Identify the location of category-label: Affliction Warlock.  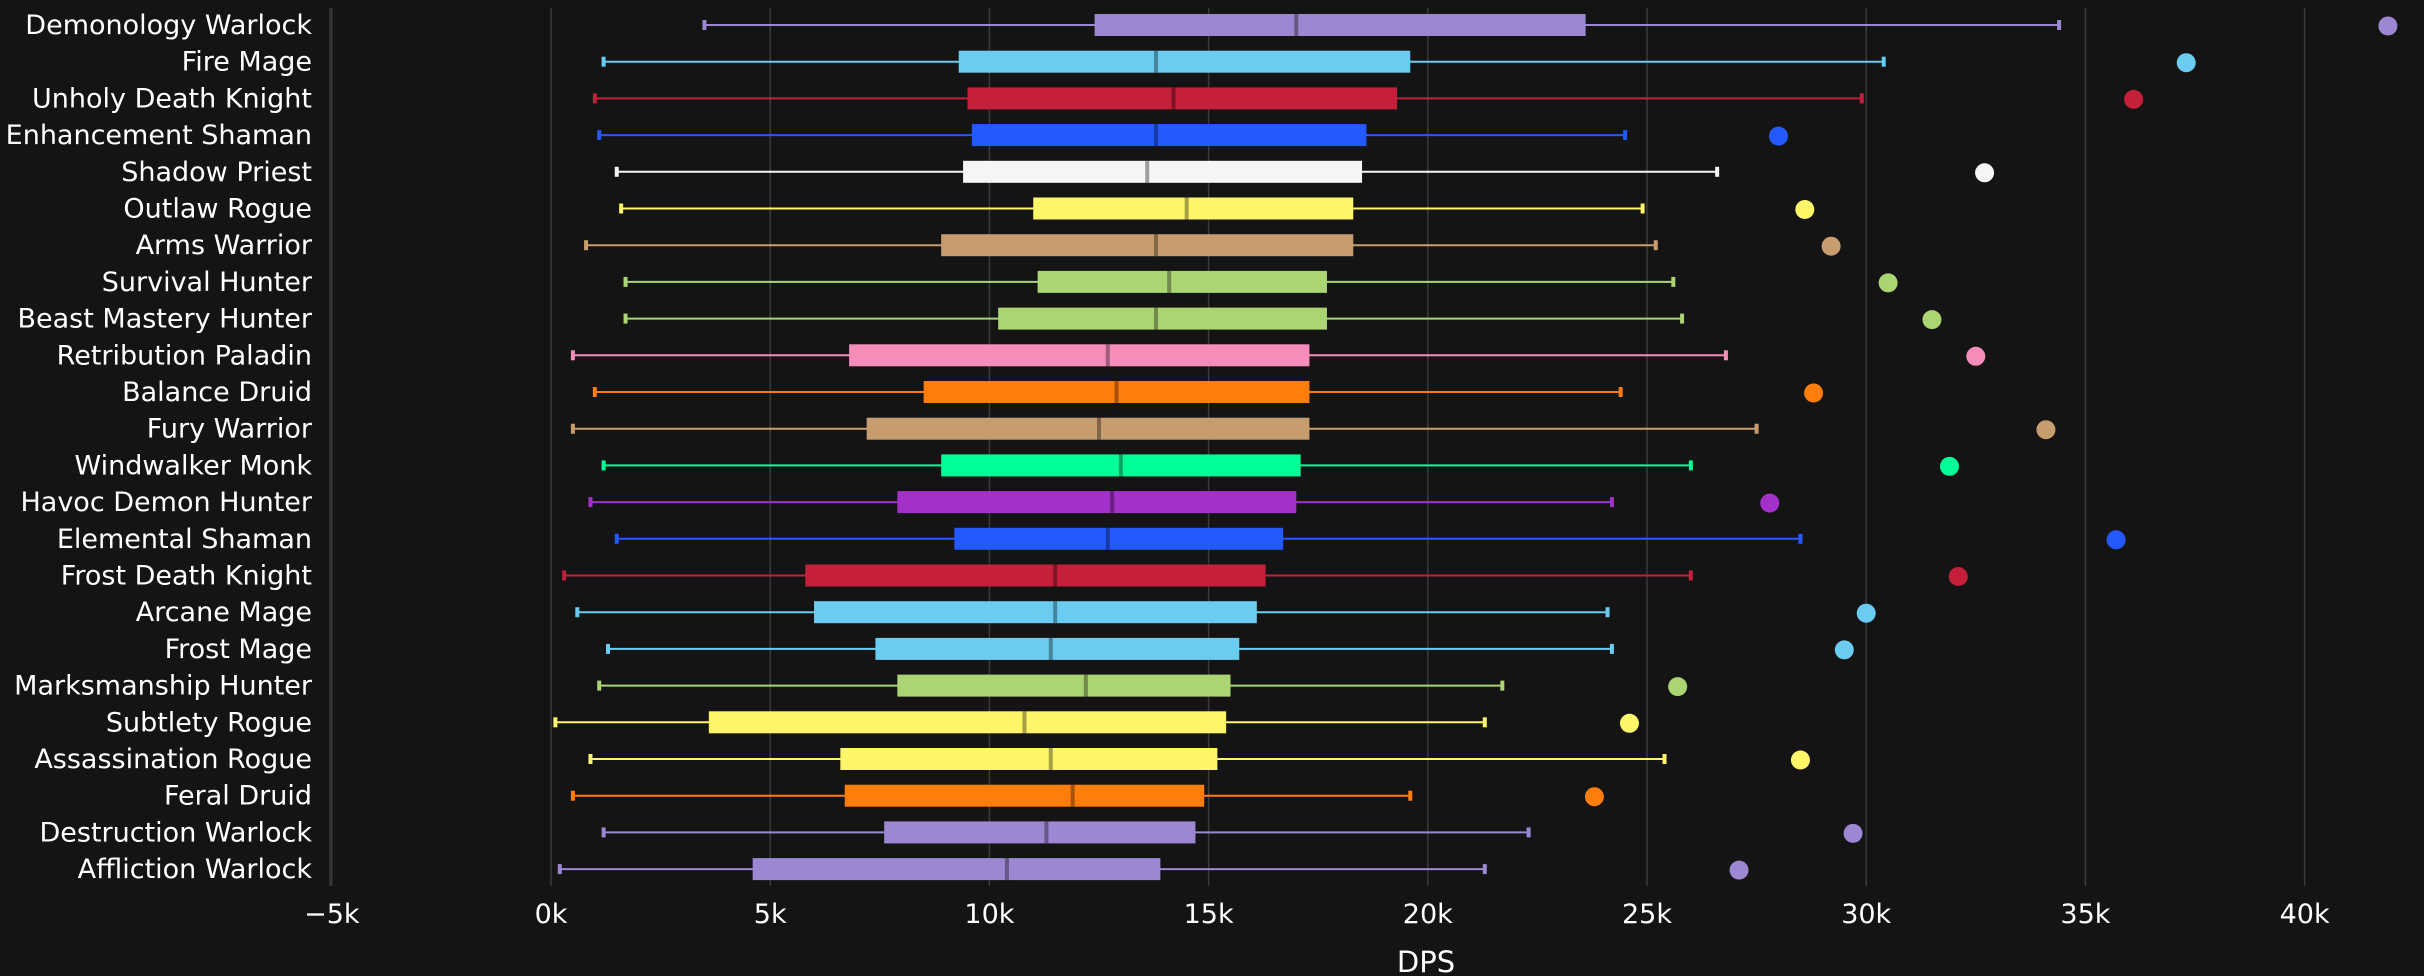
(195, 869).